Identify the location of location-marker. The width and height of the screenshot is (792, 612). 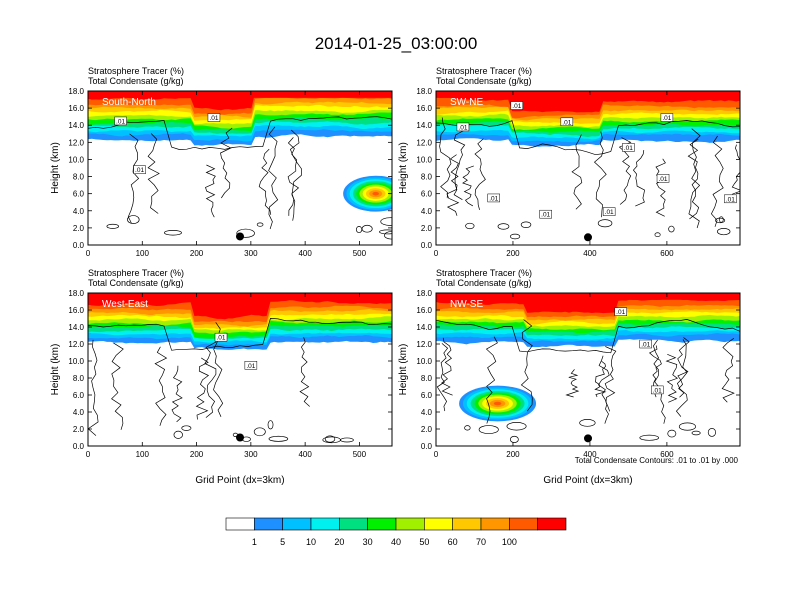
(588, 237).